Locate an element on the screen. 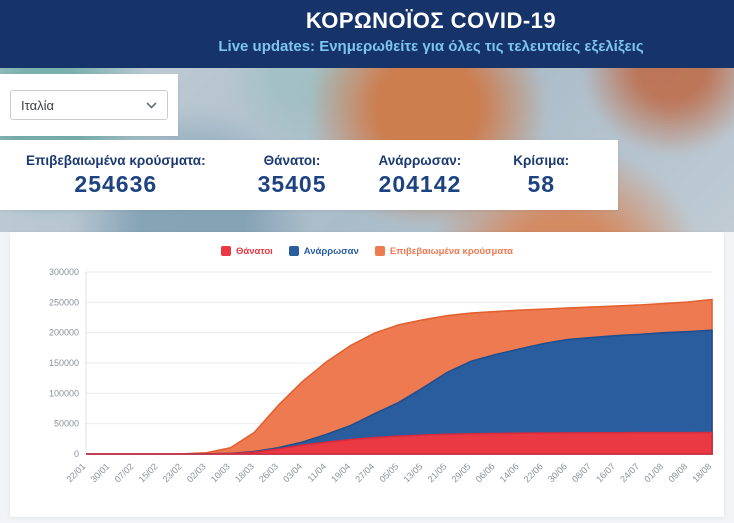 The width and height of the screenshot is (734, 523). stat-recovered-value: 204142 is located at coordinates (420, 183).